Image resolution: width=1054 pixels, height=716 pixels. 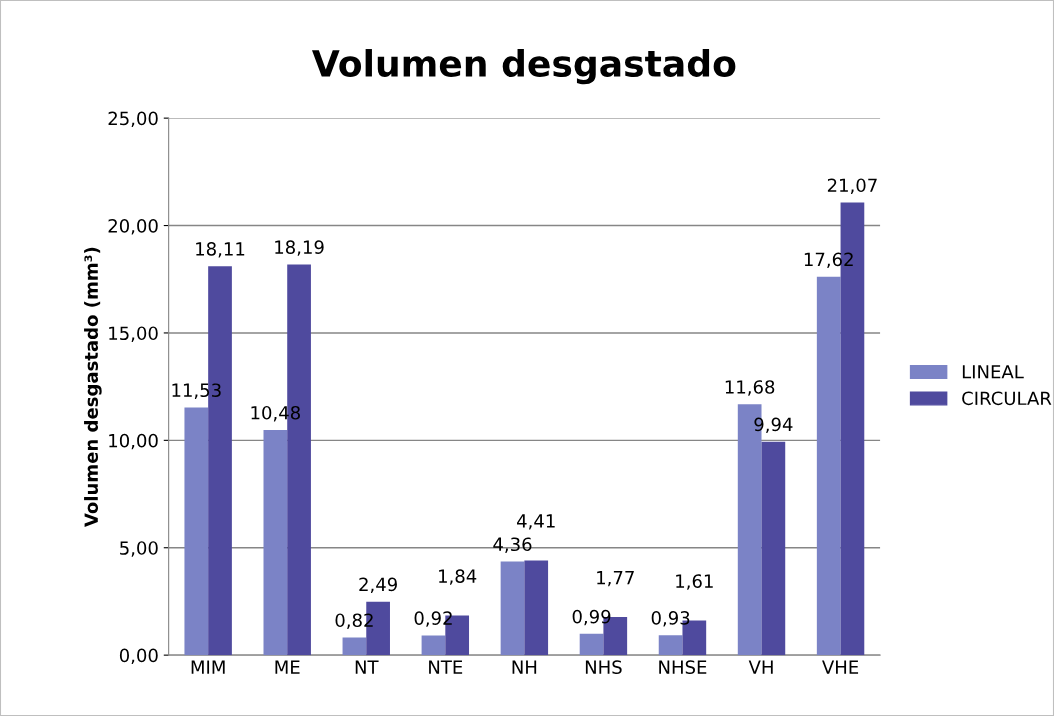 What do you see at coordinates (536, 522) in the screenshot?
I see `data-label: 4,41` at bounding box center [536, 522].